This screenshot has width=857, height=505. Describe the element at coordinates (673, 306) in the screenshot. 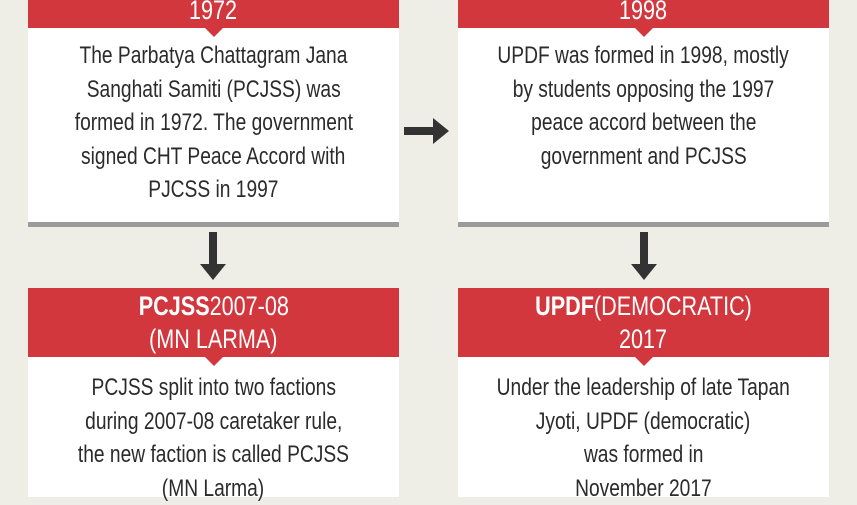

I see `header-text: (DEMOCRATIC)` at that location.